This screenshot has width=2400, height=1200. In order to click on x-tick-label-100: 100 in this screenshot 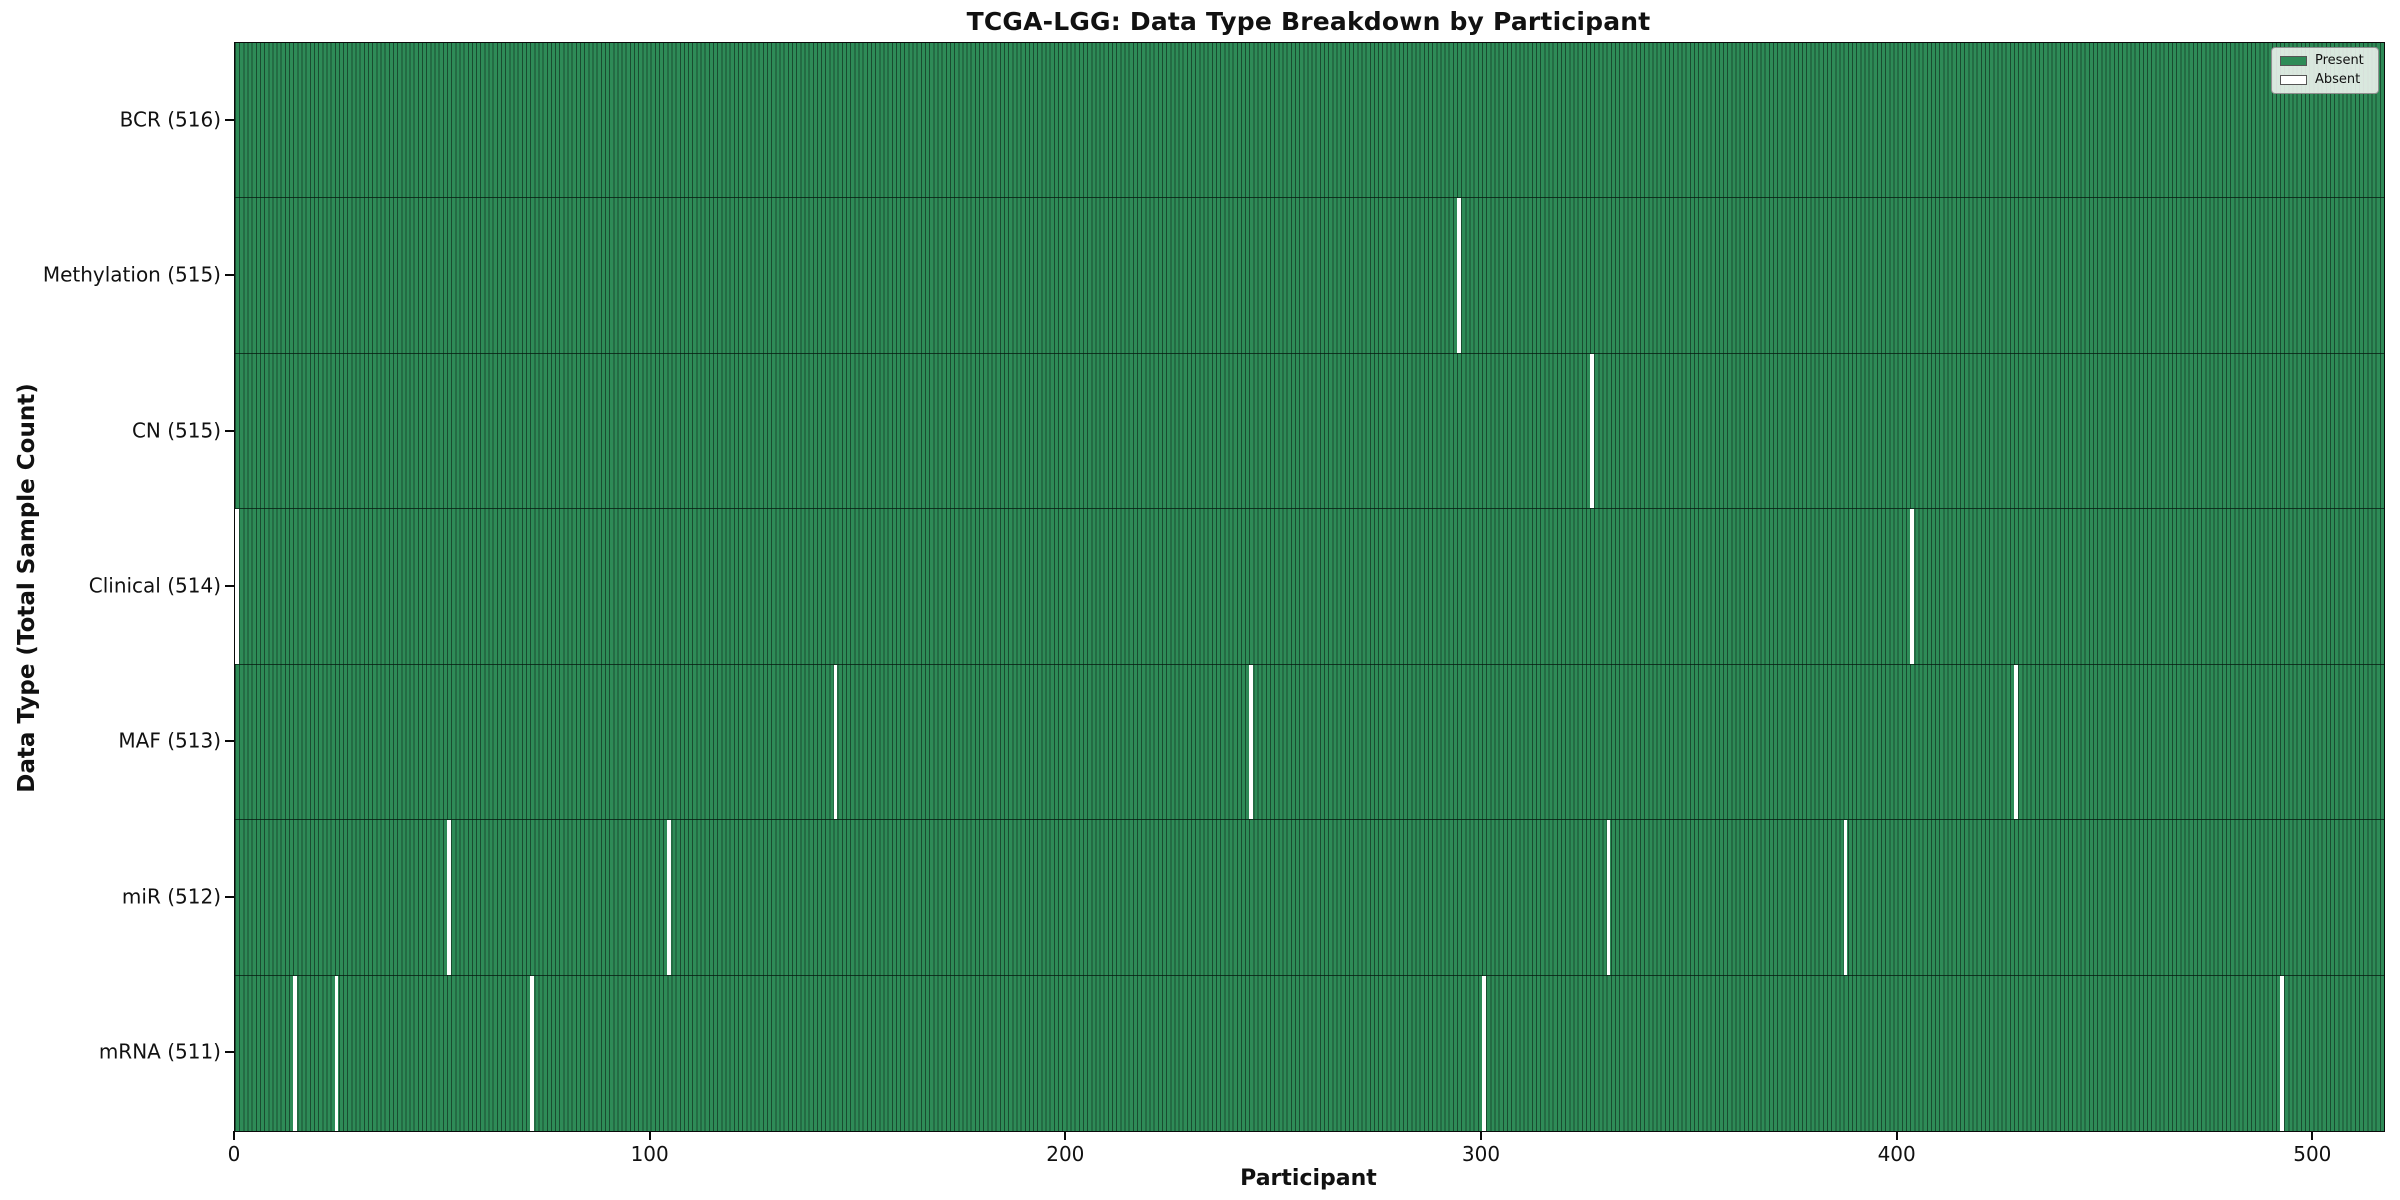, I will do `click(649, 1154)`.